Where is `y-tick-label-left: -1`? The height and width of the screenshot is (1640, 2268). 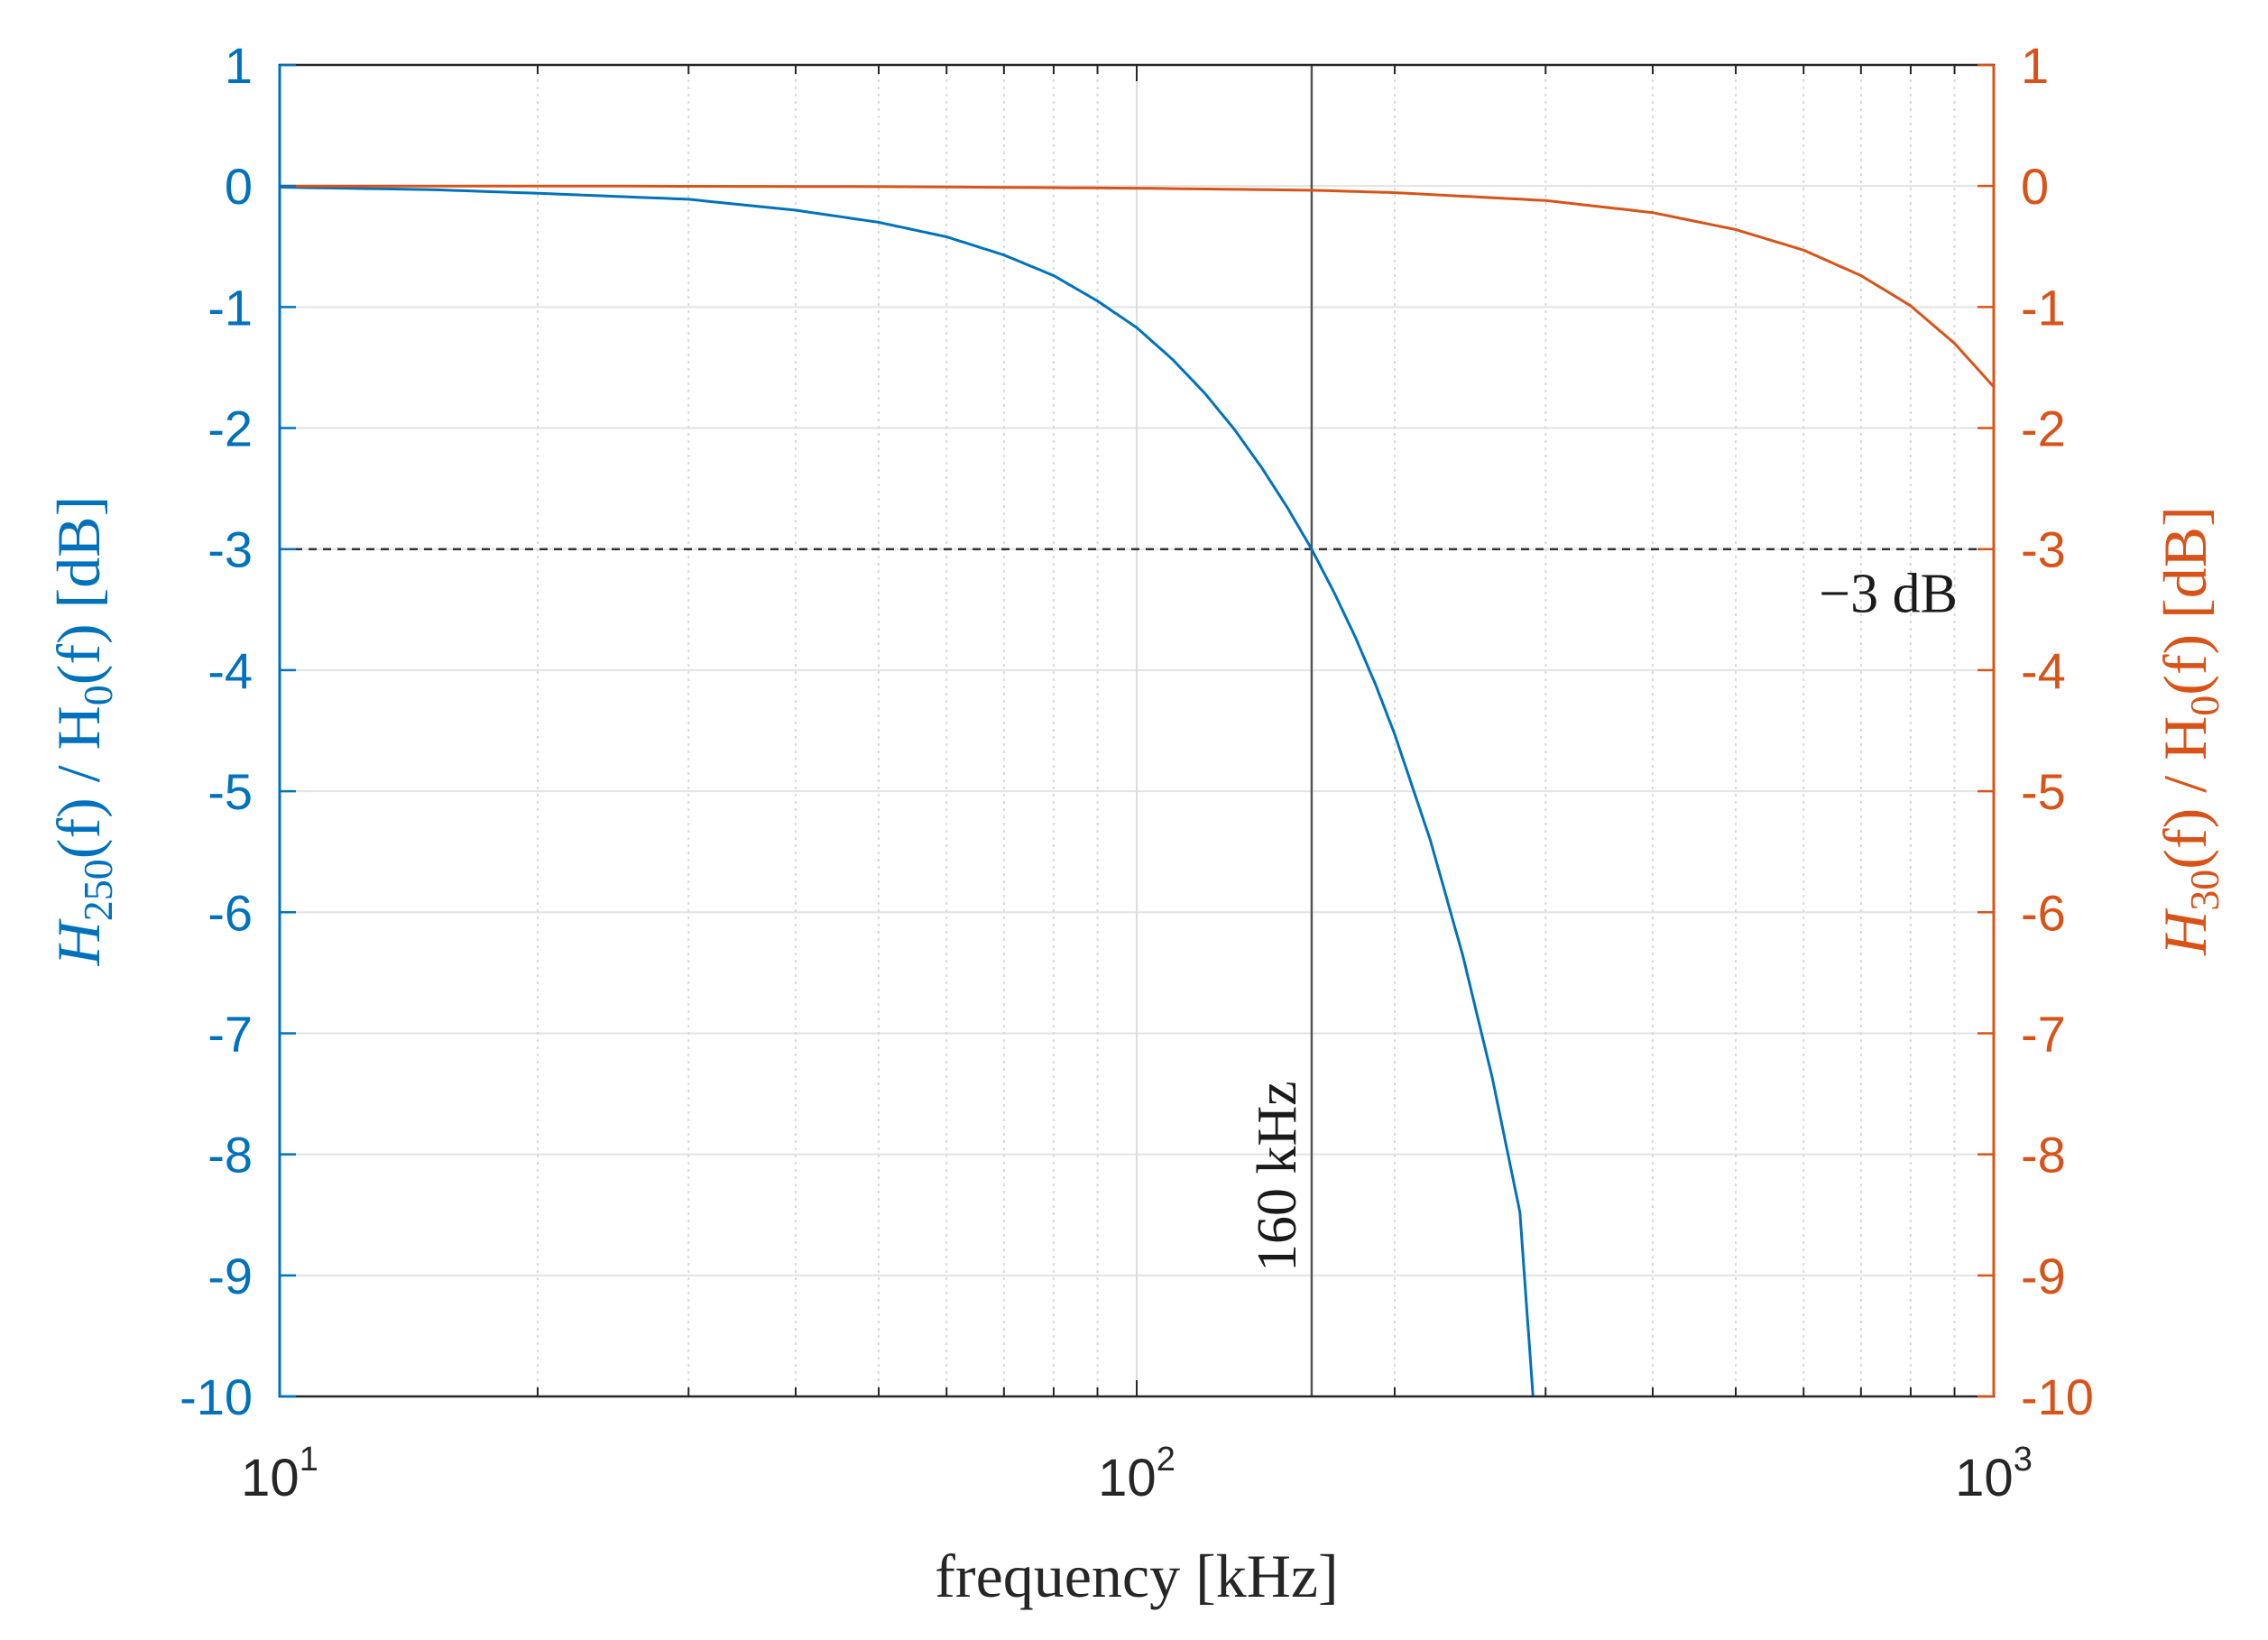 y-tick-label-left: -1 is located at coordinates (230, 308).